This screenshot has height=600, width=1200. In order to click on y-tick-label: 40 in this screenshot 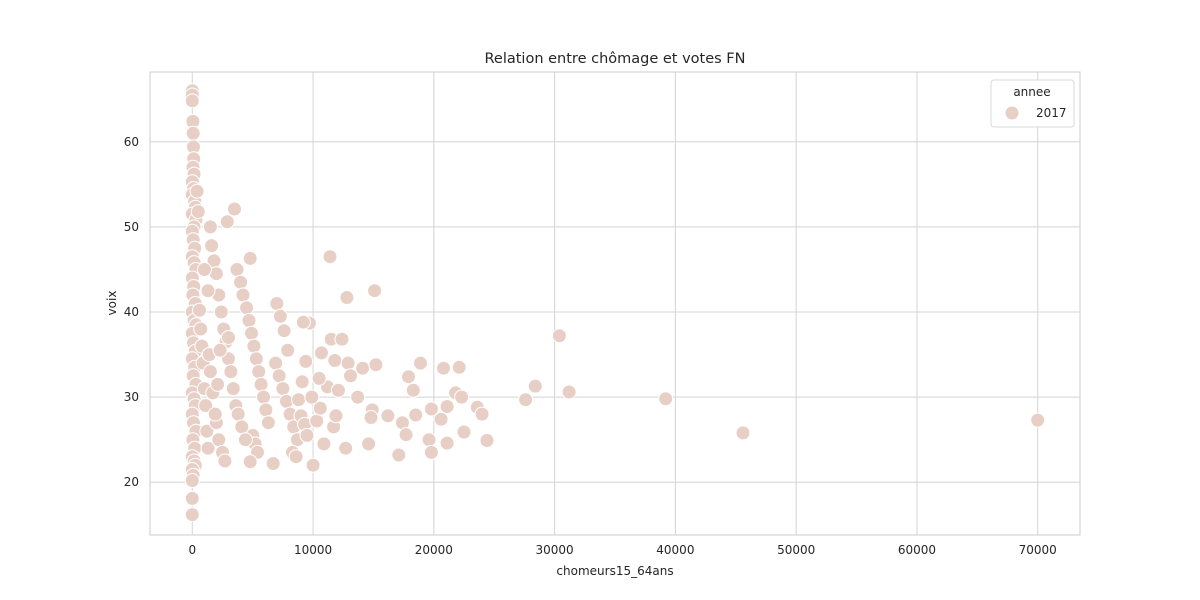, I will do `click(131, 312)`.